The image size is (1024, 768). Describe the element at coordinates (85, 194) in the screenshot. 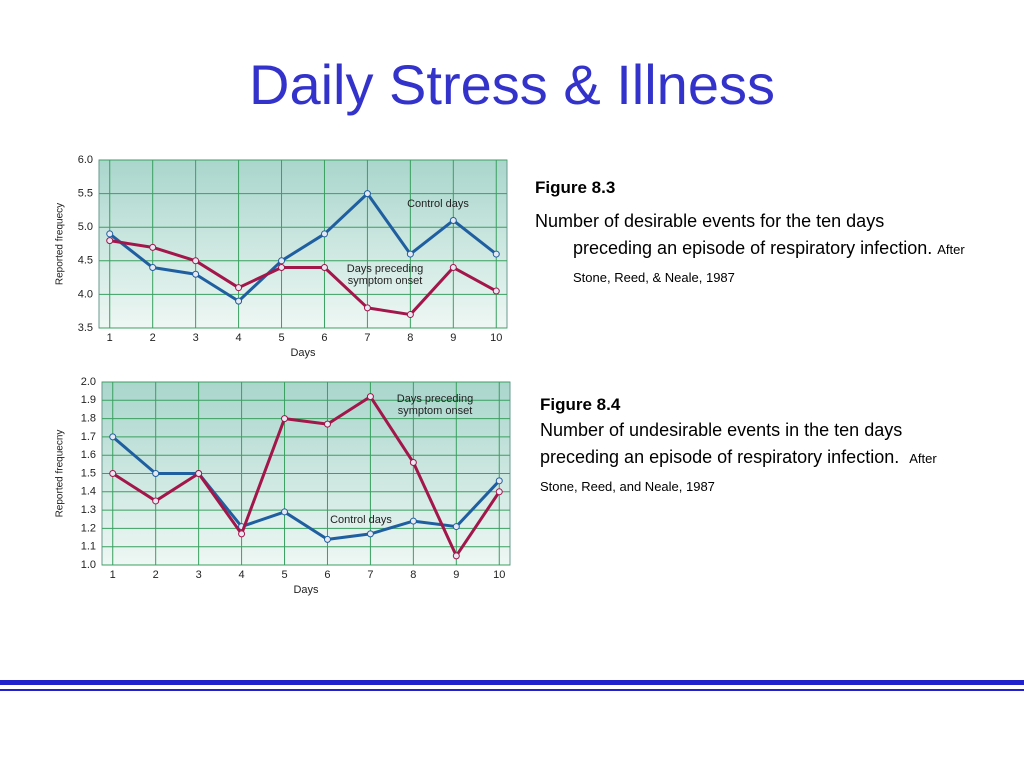

I see `y-tick-label: 5.5` at that location.